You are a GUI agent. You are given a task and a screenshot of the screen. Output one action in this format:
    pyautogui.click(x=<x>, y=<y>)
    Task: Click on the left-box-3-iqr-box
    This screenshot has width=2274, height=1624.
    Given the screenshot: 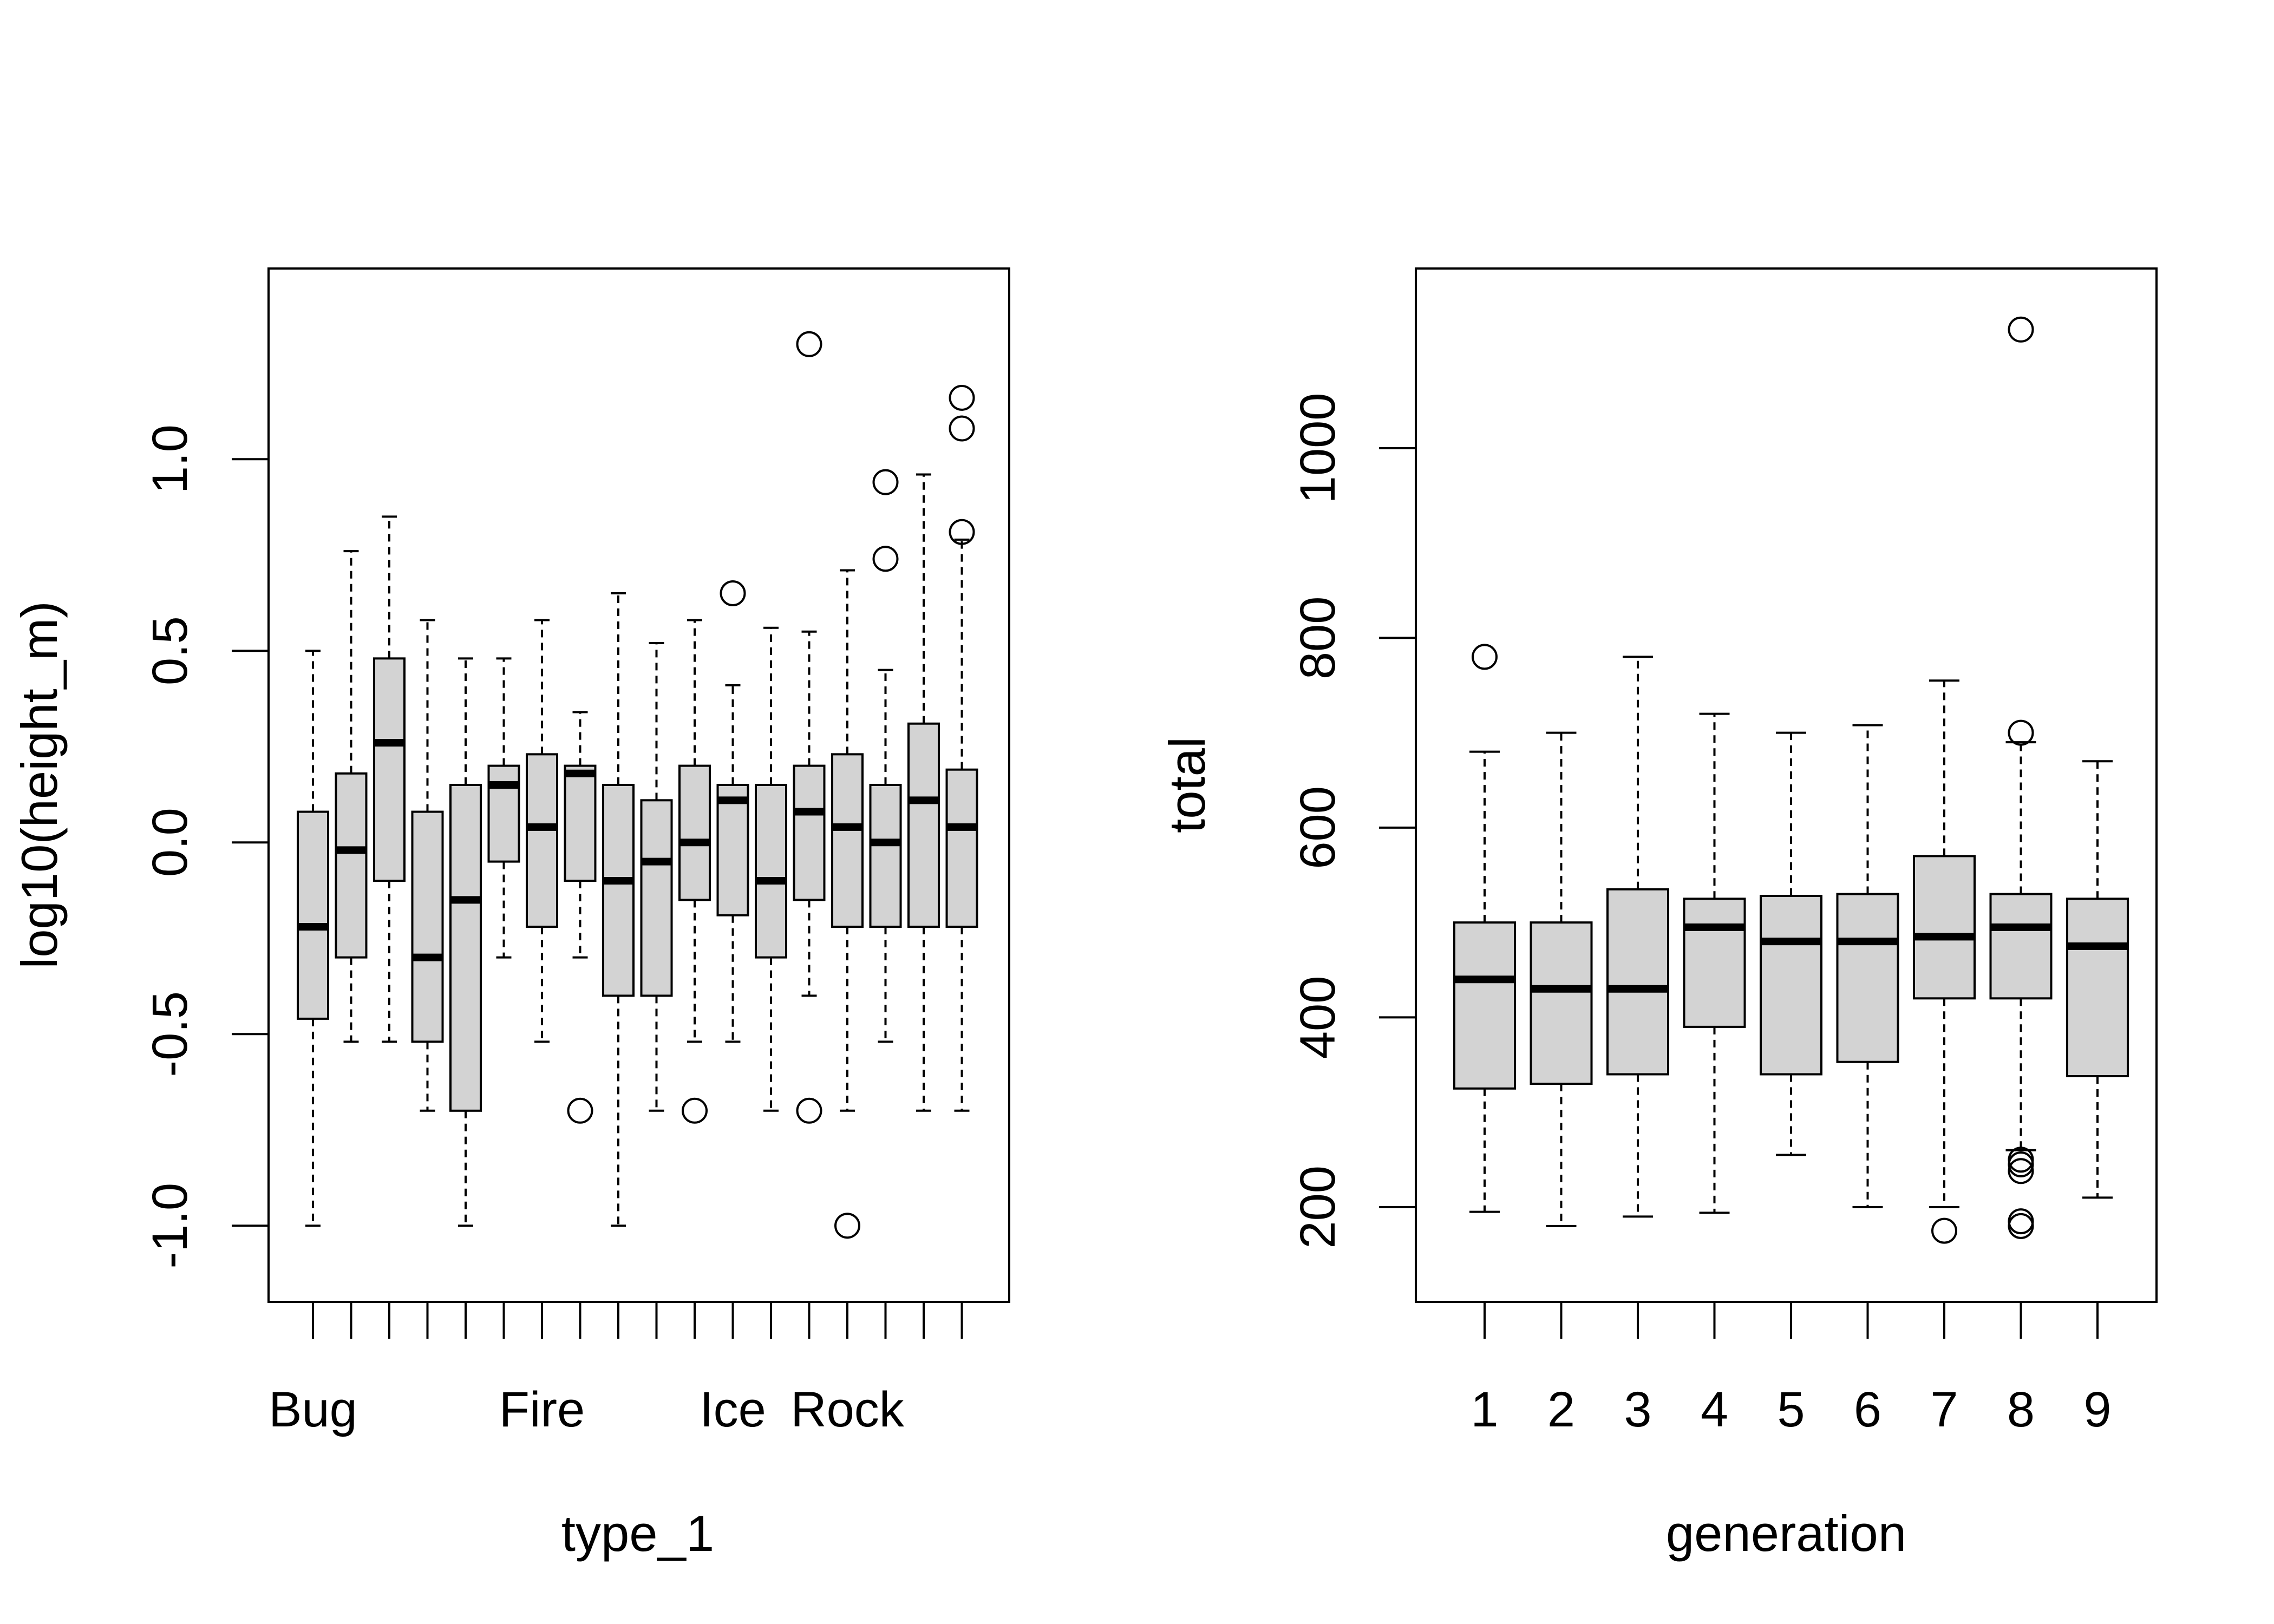 What is the action you would take?
    pyautogui.click(x=390, y=770)
    